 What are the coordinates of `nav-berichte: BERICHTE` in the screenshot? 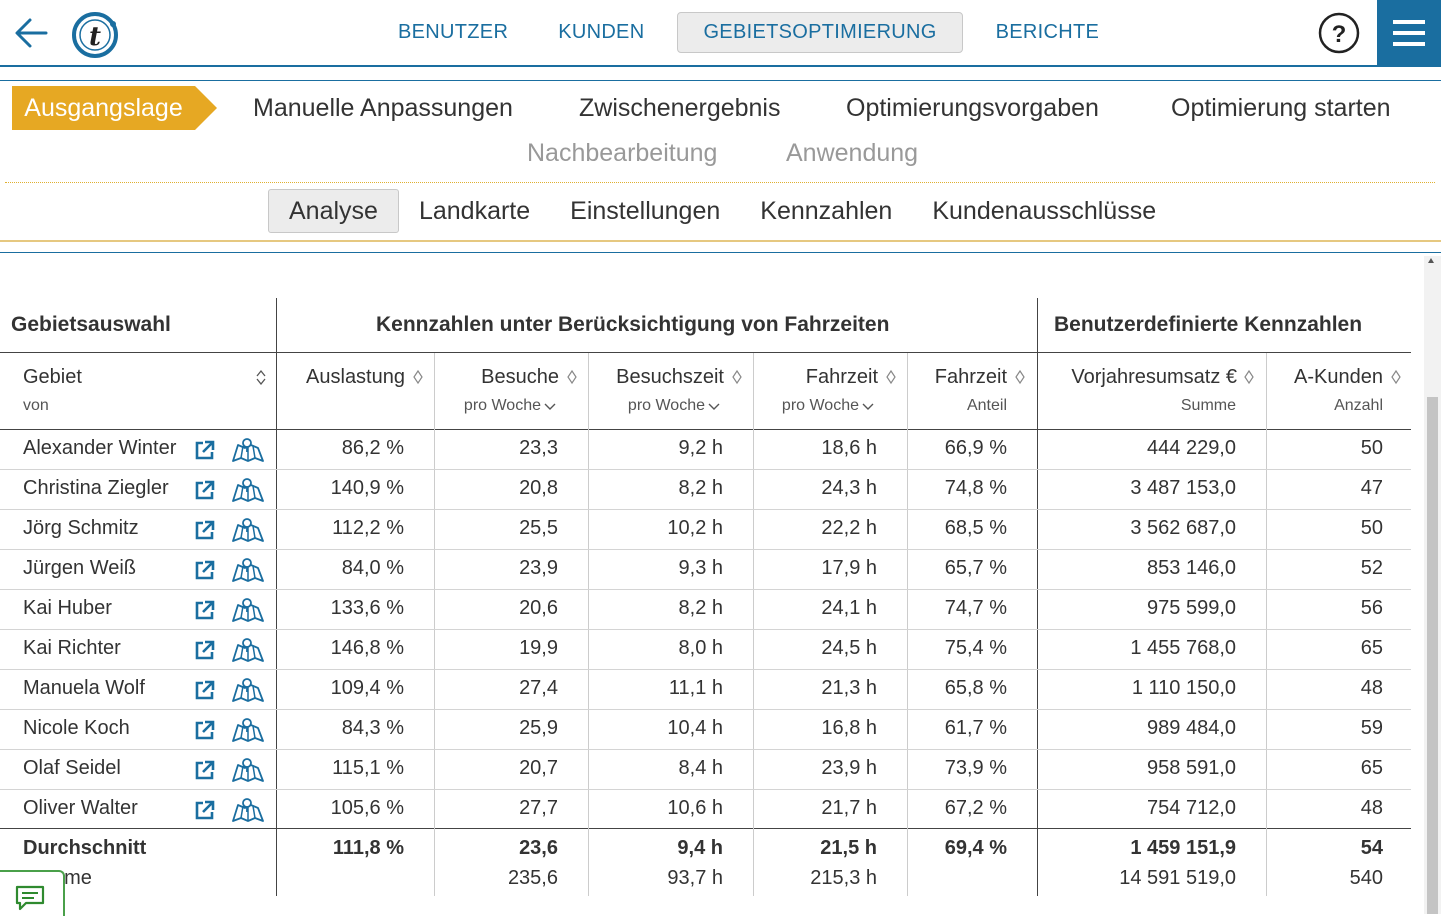 It's located at (1047, 32).